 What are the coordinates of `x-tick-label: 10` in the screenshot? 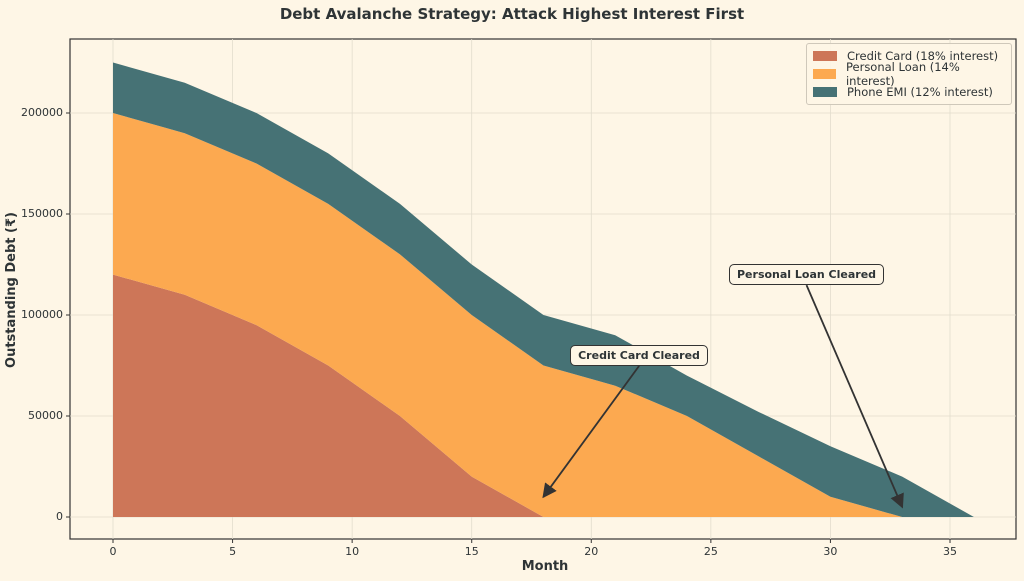 It's located at (352, 551).